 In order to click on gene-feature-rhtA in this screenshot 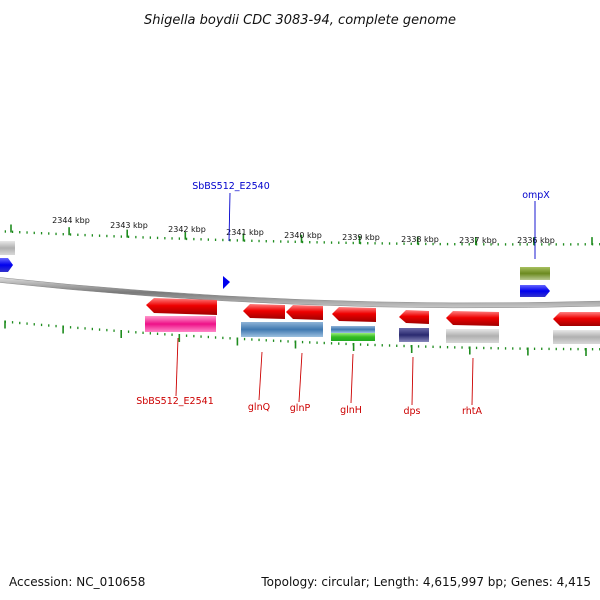, I will do `click(472, 336)`.